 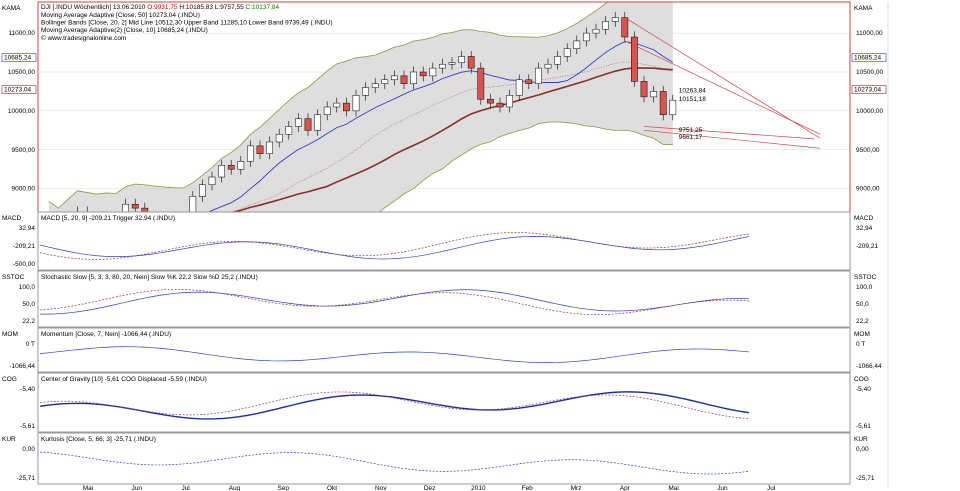 I want to click on main-corner-left: KAMA, so click(x=11, y=8).